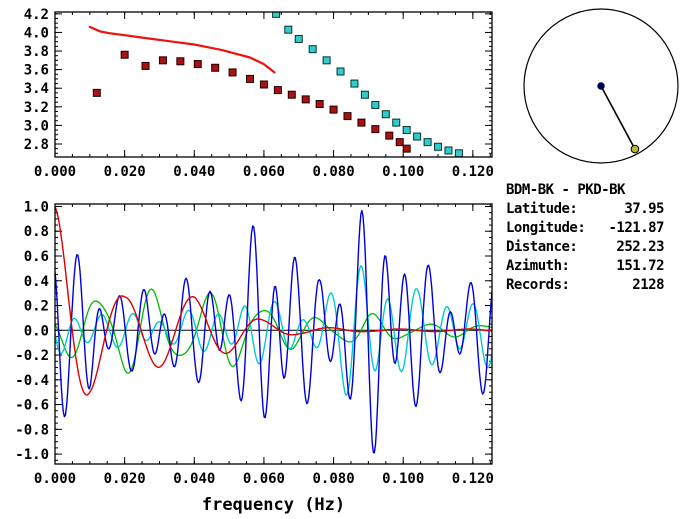 Image resolution: width=689 pixels, height=519 pixels. Describe the element at coordinates (36, 126) in the screenshot. I see `svg-text: 3.0` at that location.